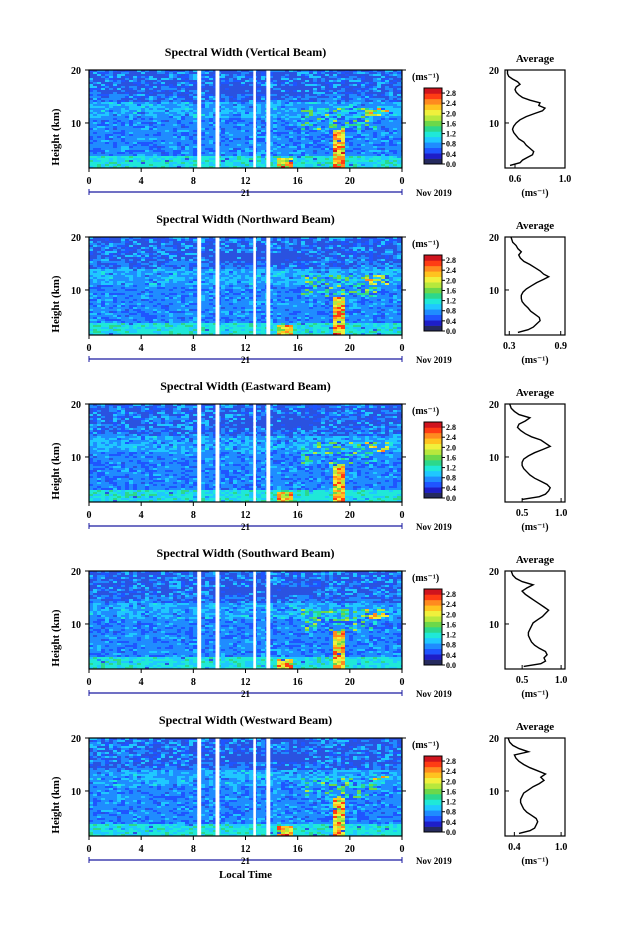 This screenshot has width=620, height=929. Describe the element at coordinates (350, 181) in the screenshot. I see `x-tick-label: 20` at that location.